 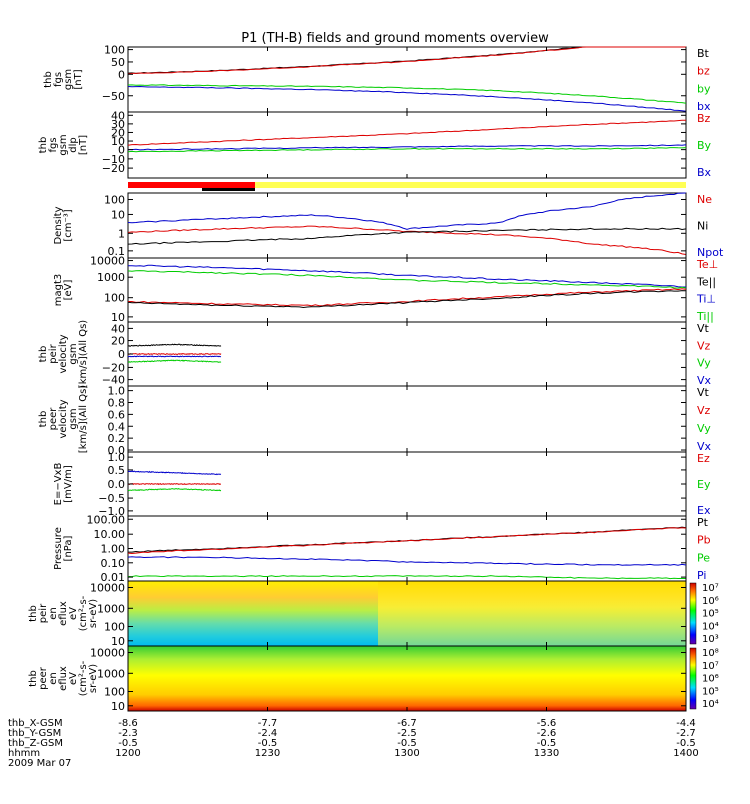 What do you see at coordinates (113, 159) in the screenshot?
I see `y-tick-label: −10` at bounding box center [113, 159].